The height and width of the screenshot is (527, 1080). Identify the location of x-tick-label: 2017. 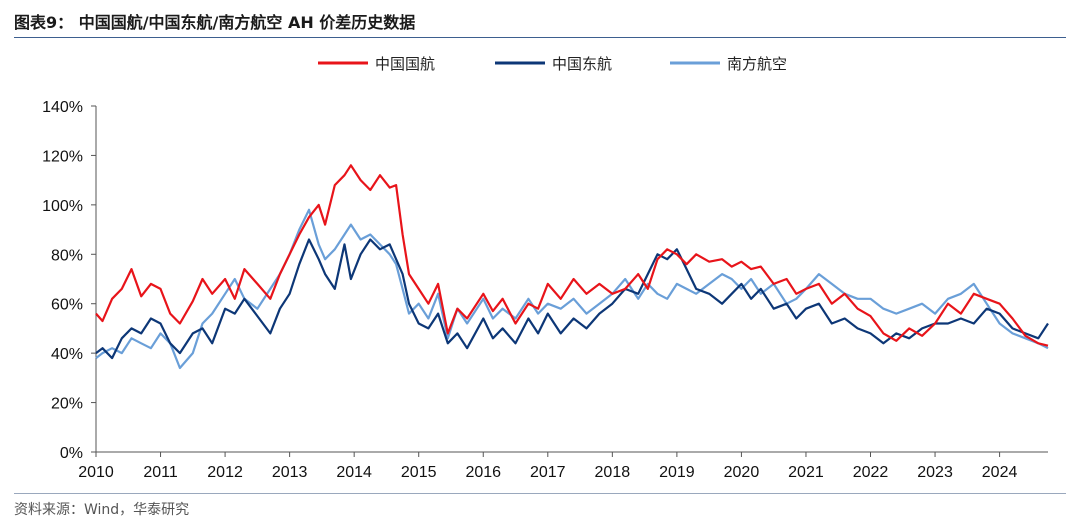
(548, 472).